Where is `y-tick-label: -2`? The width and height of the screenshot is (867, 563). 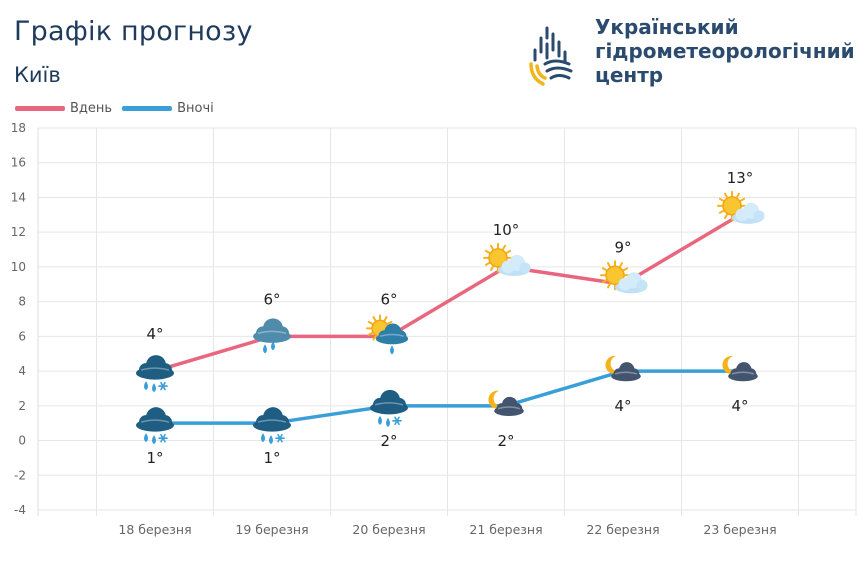
y-tick-label: -2 is located at coordinates (20, 475).